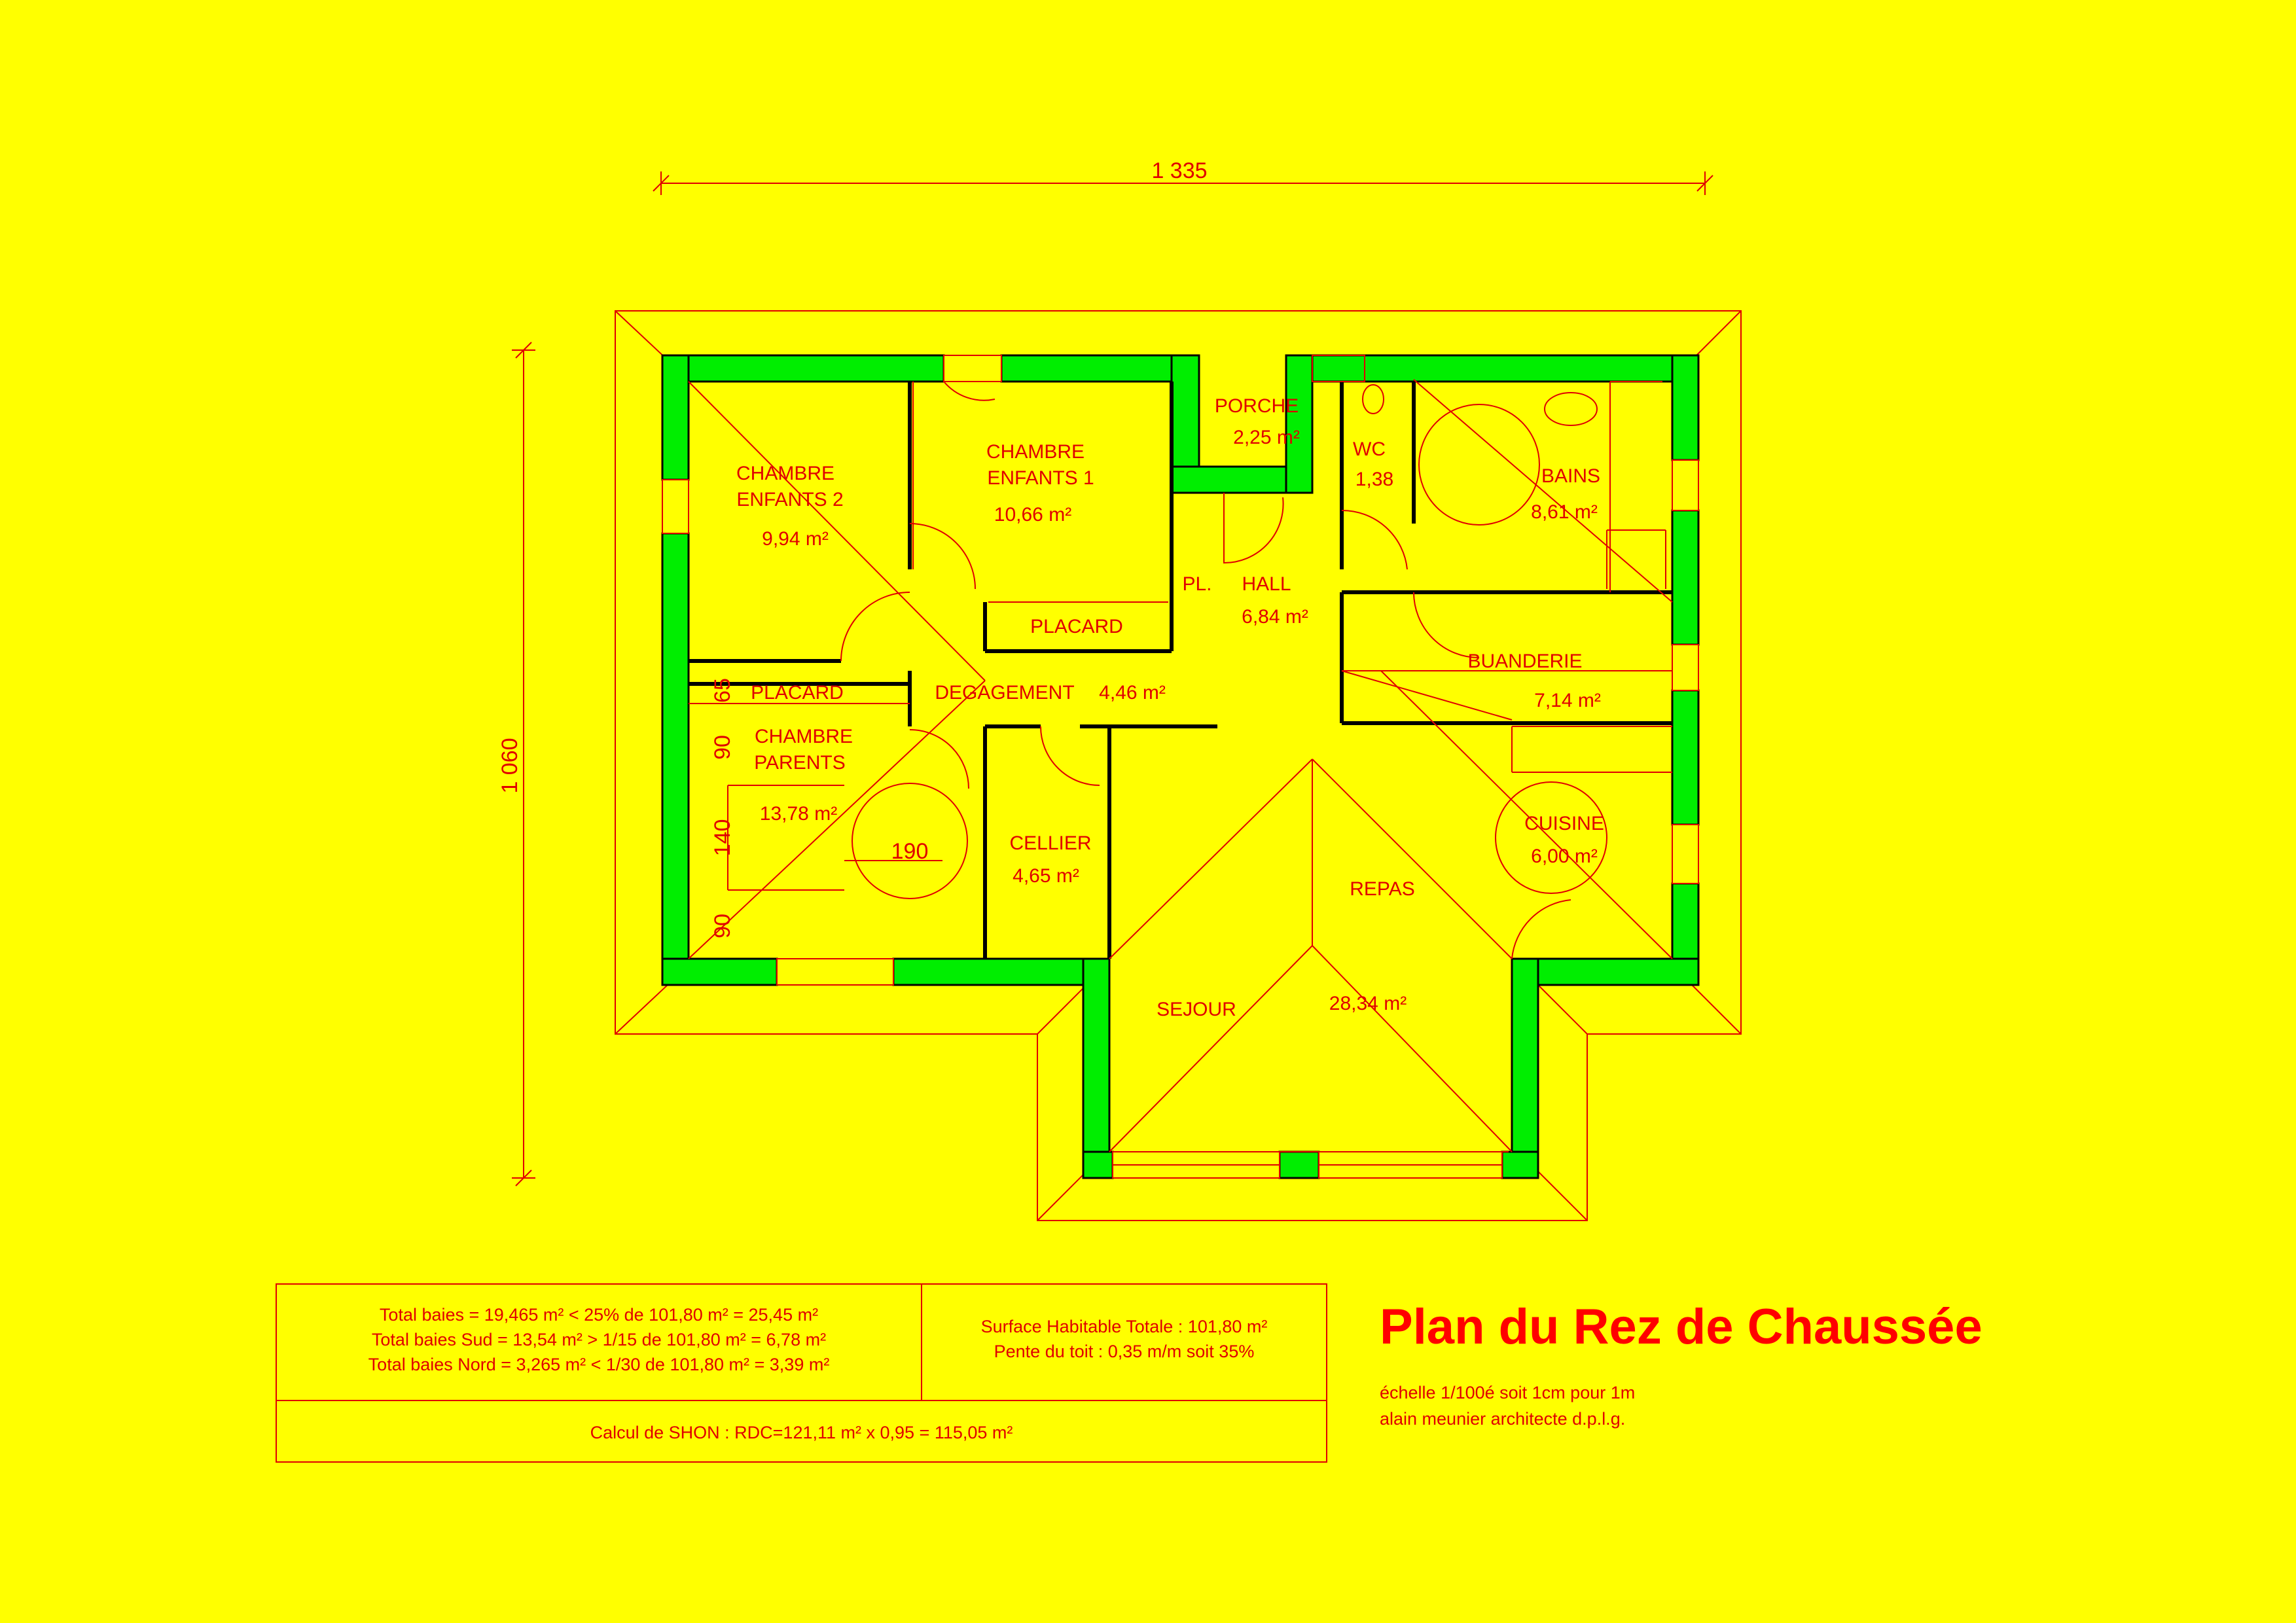 Image resolution: width=2296 pixels, height=1623 pixels. I want to click on width-dimension-label: 1 335, so click(1179, 171).